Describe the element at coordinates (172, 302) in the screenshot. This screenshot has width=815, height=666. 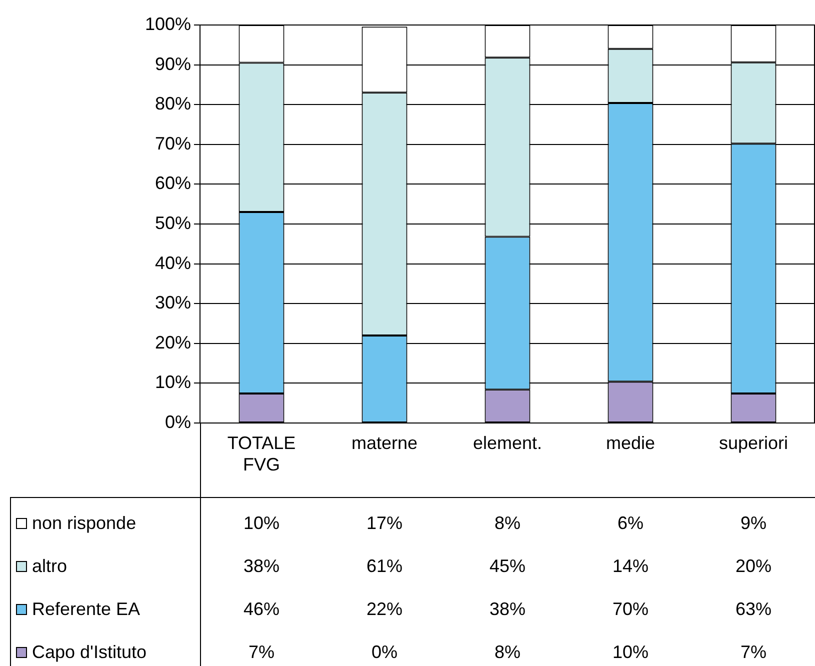
I see `y-tick-label: 30%` at that location.